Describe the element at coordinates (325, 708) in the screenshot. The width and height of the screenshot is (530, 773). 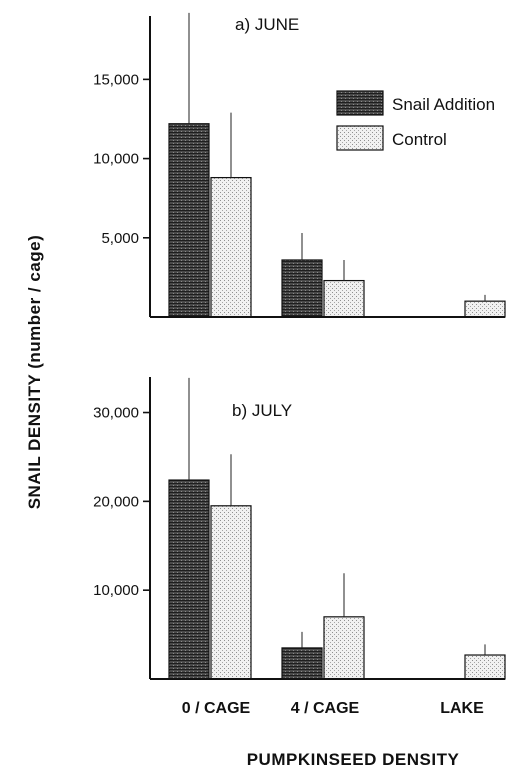
I see `category-label-4-cage: 4 / CAGE` at that location.